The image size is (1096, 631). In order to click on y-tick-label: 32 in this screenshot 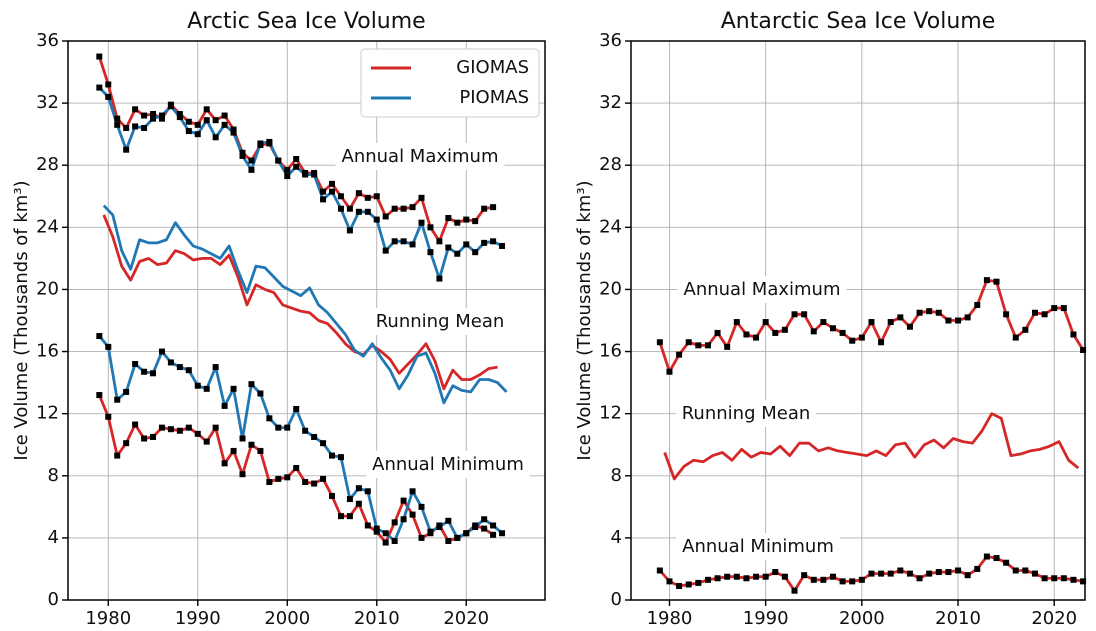, I will do `click(610, 102)`.